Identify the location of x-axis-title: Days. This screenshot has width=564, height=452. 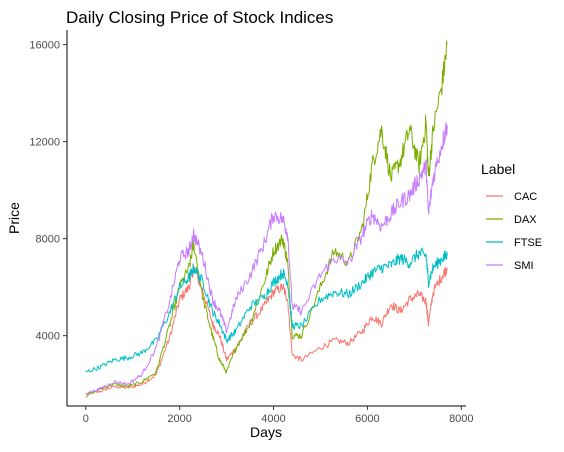
(266, 432).